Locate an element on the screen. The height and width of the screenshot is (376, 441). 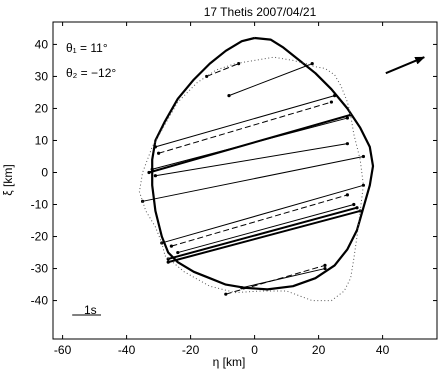
y-tick-label: 20 is located at coordinates (42, 108).